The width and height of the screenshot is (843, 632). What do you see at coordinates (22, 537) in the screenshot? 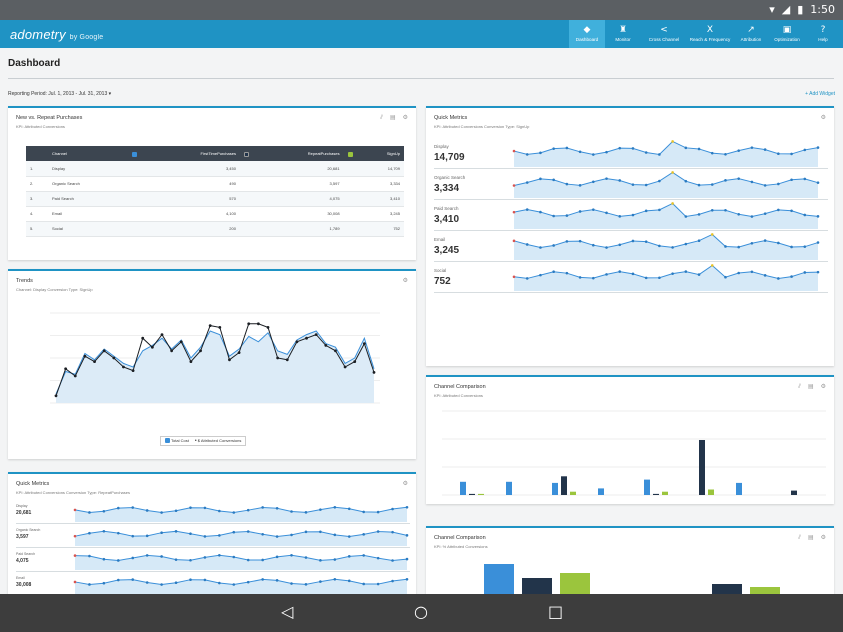
I see `metric-value: 3,597` at bounding box center [22, 537].